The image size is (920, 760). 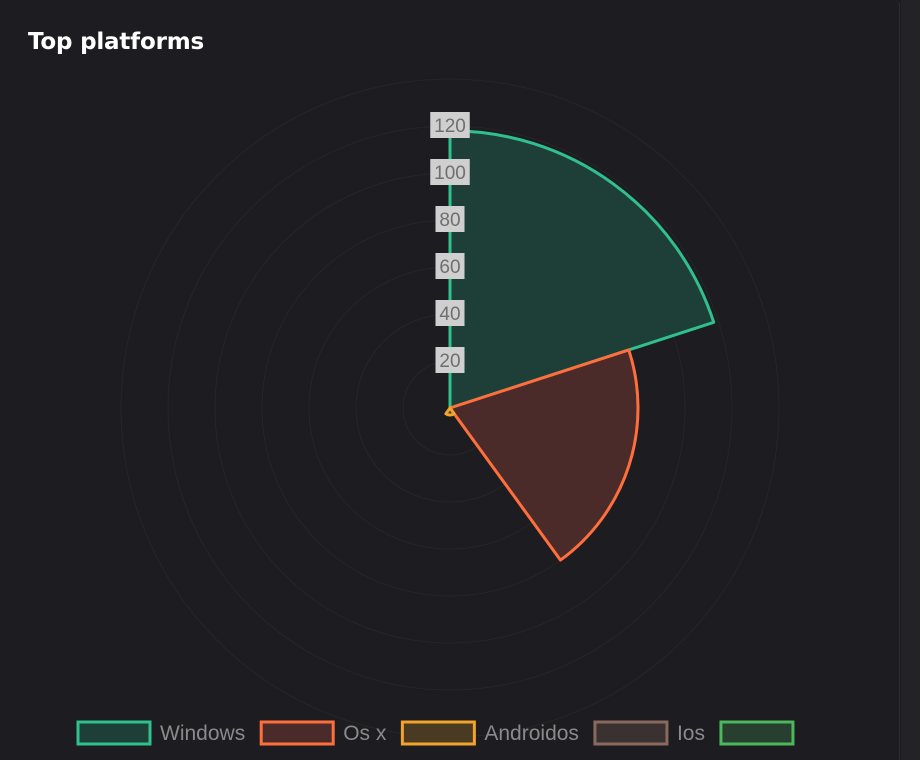 What do you see at coordinates (691, 733) in the screenshot?
I see `legend-label-ios: Ios` at bounding box center [691, 733].